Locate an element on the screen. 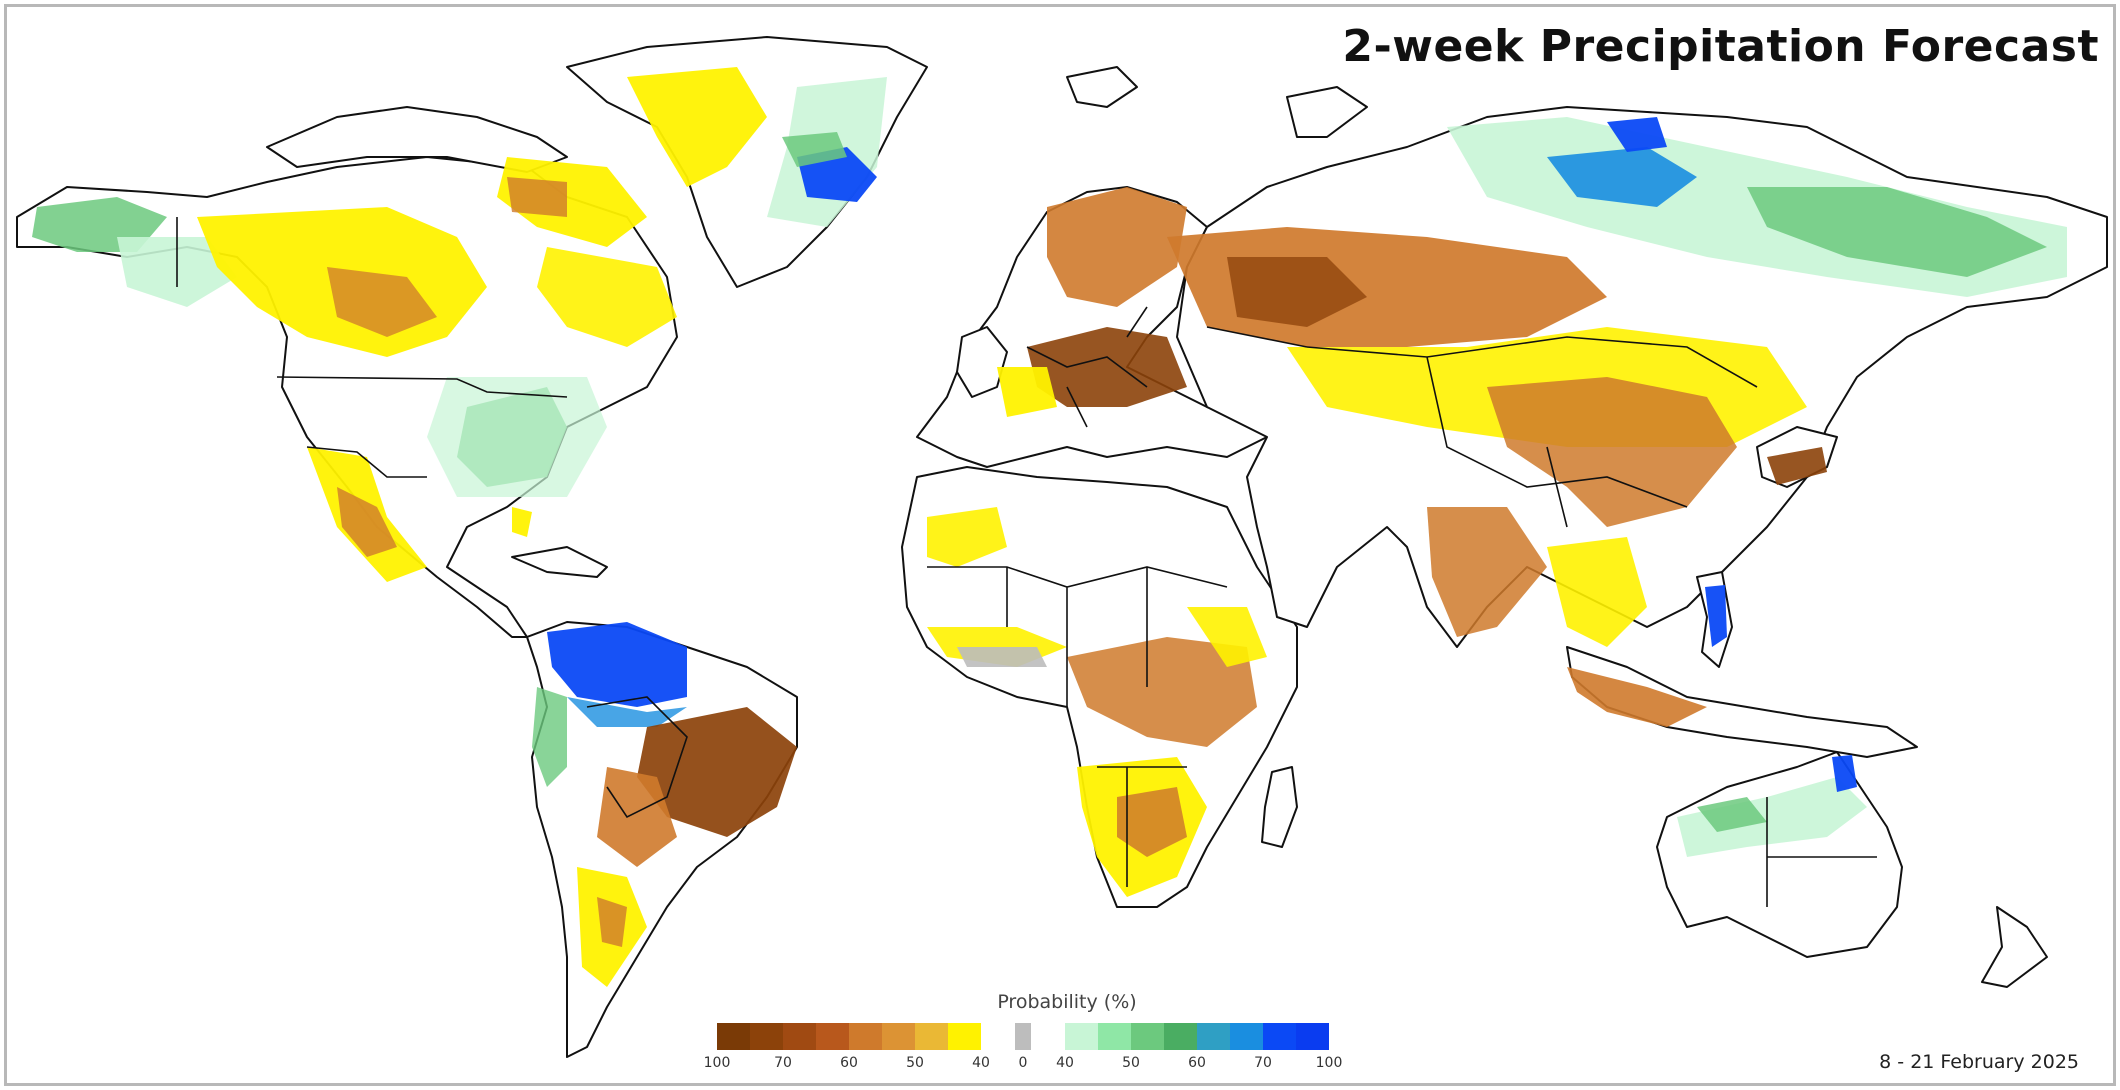 The image size is (2120, 1090). venezuela-wet-strong-area is located at coordinates (617, 664).